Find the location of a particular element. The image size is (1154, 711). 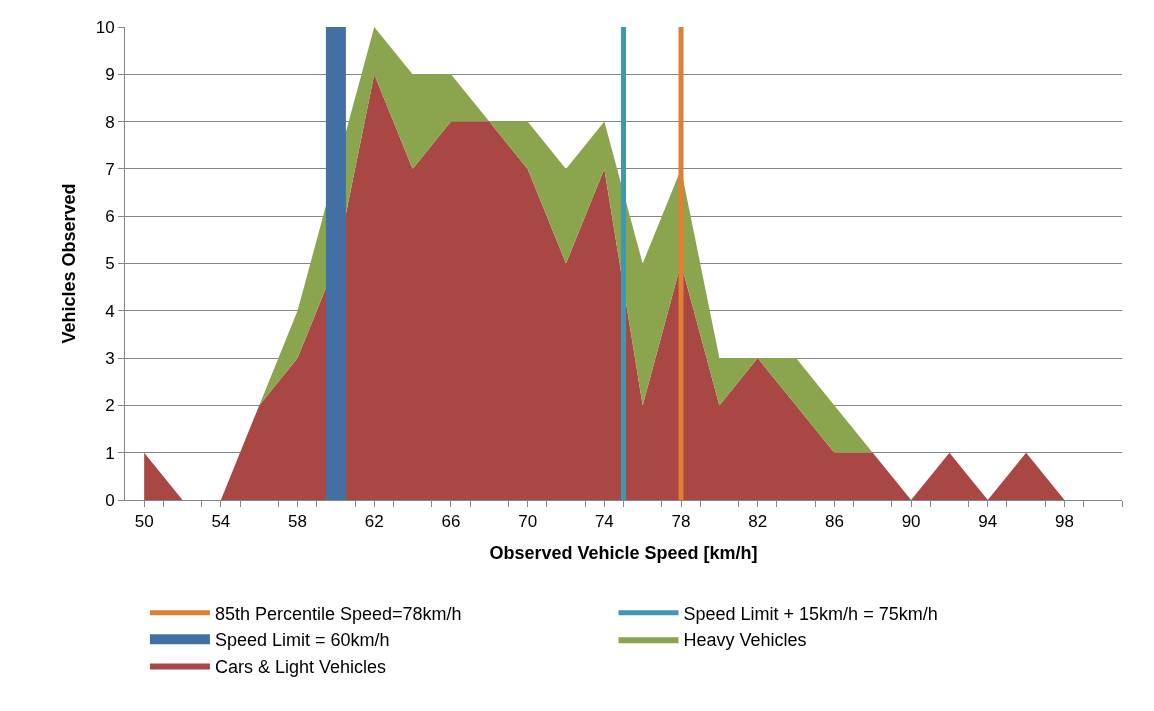

y-tick-label: 1 is located at coordinates (110, 453).